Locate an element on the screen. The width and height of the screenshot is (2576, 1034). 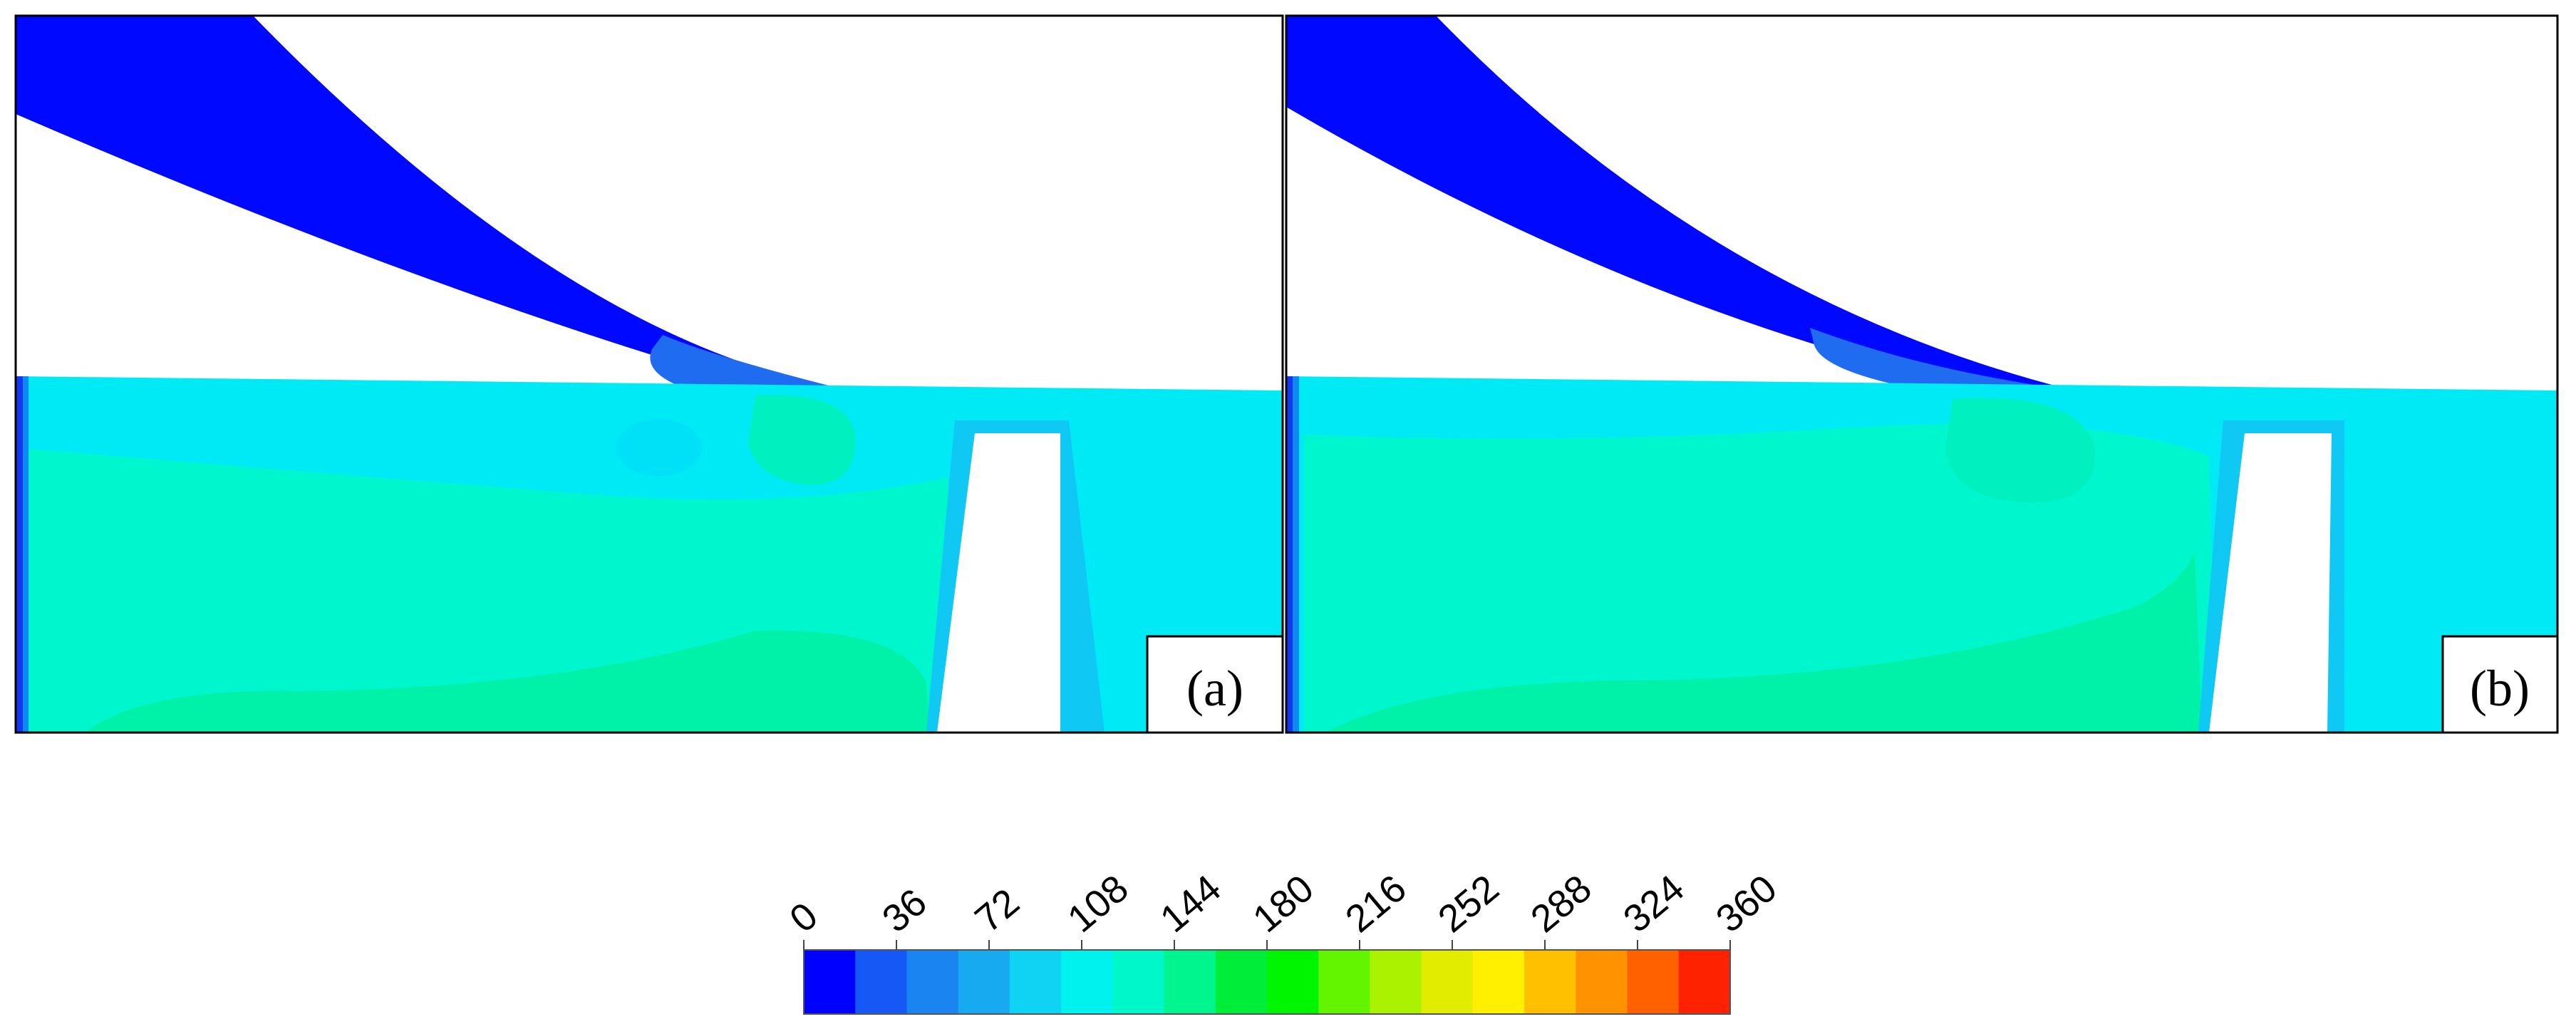
colorbar-ticks: 0 36 72 108 144 180 216 252 288 324 360 is located at coordinates (1283, 908).